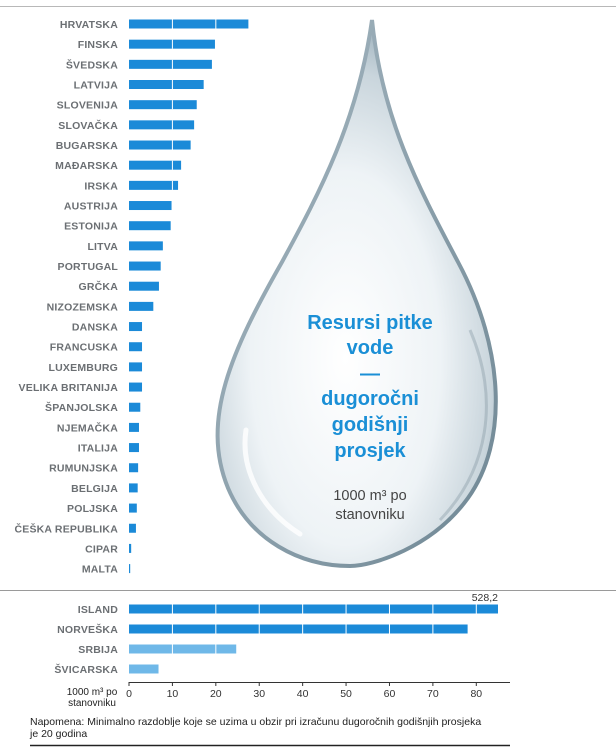 Image resolution: width=616 pixels, height=751 pixels. What do you see at coordinates (370, 451) in the screenshot?
I see `title-line: prosjek` at bounding box center [370, 451].